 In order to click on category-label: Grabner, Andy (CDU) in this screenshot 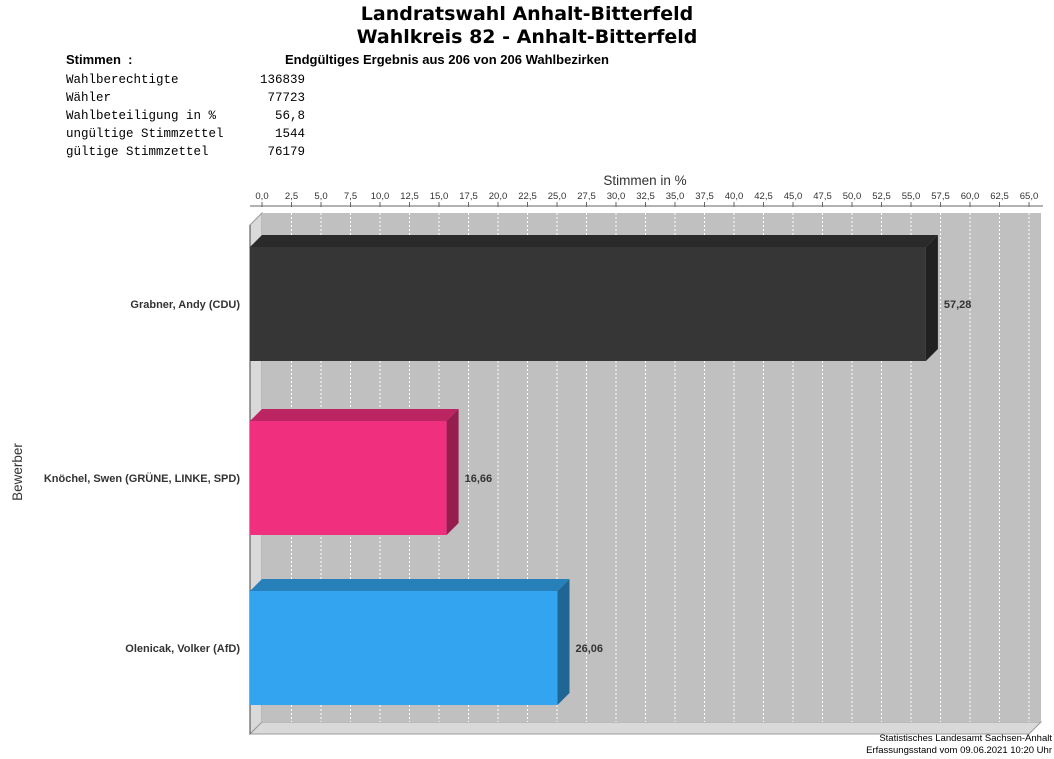, I will do `click(185, 305)`.